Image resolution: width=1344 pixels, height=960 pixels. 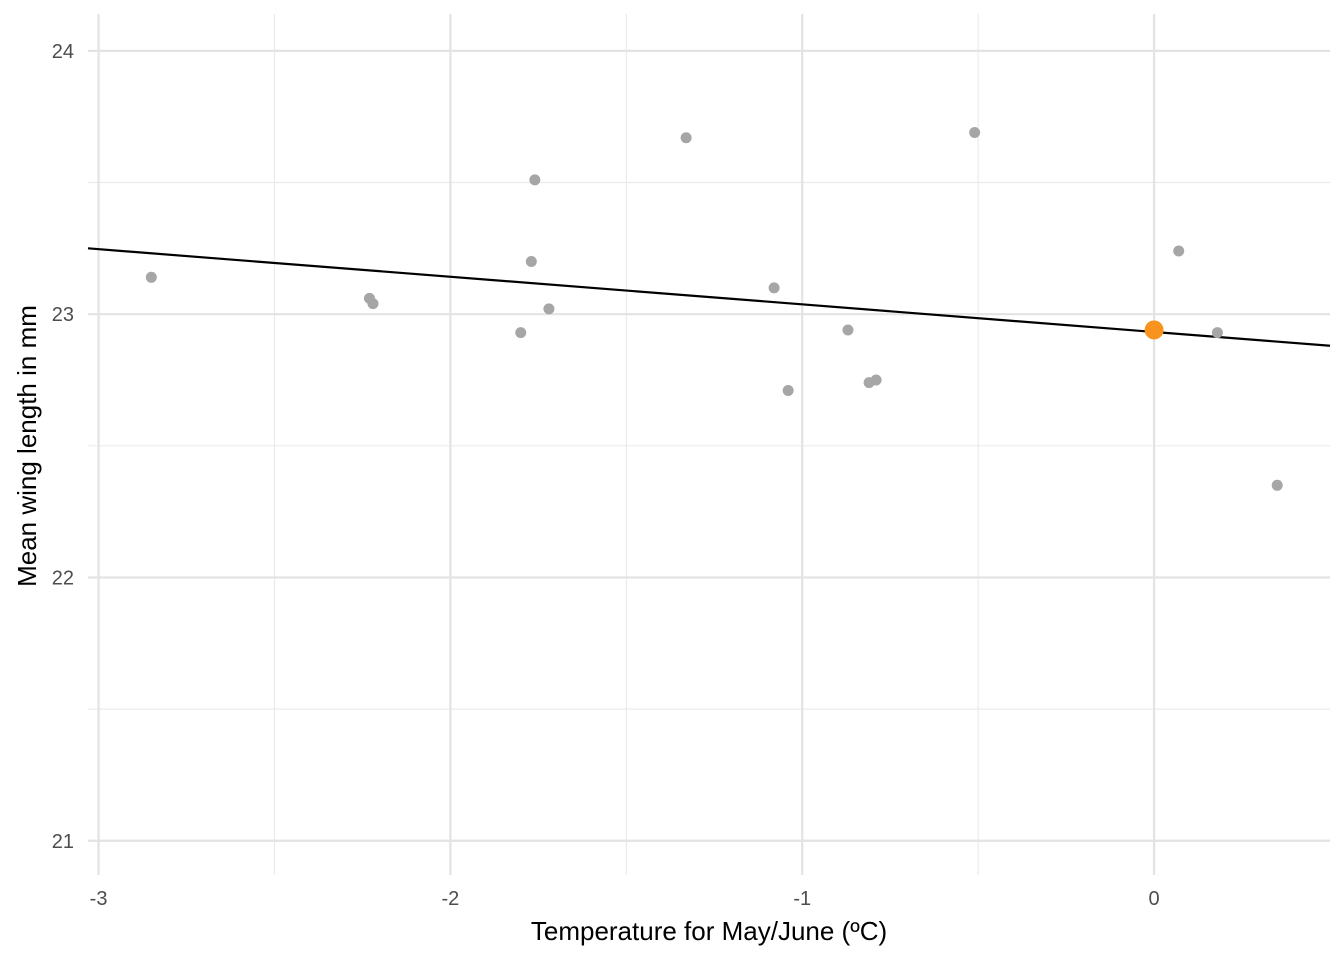 I want to click on y-tick-label: 23, so click(x=63, y=315).